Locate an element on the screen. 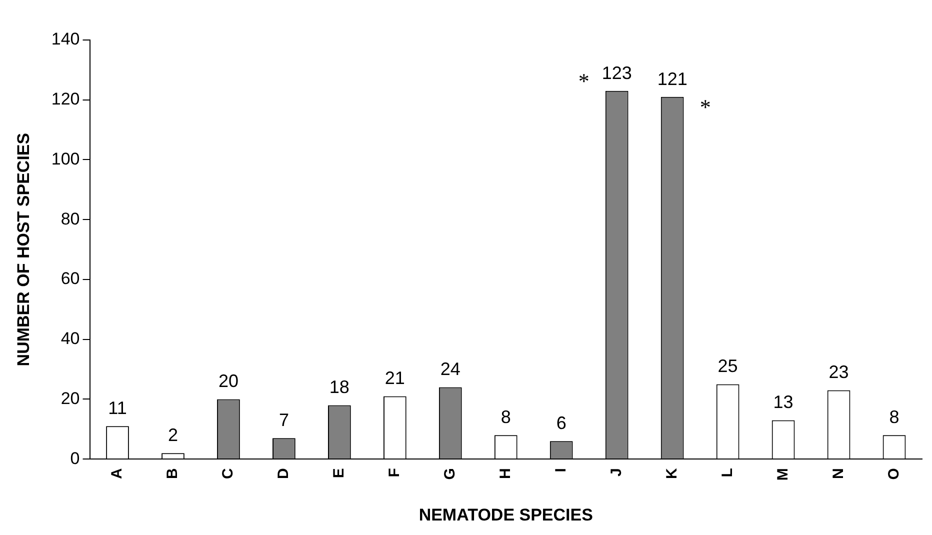 This screenshot has height=535, width=932. x-tick-label: F is located at coordinates (395, 473).